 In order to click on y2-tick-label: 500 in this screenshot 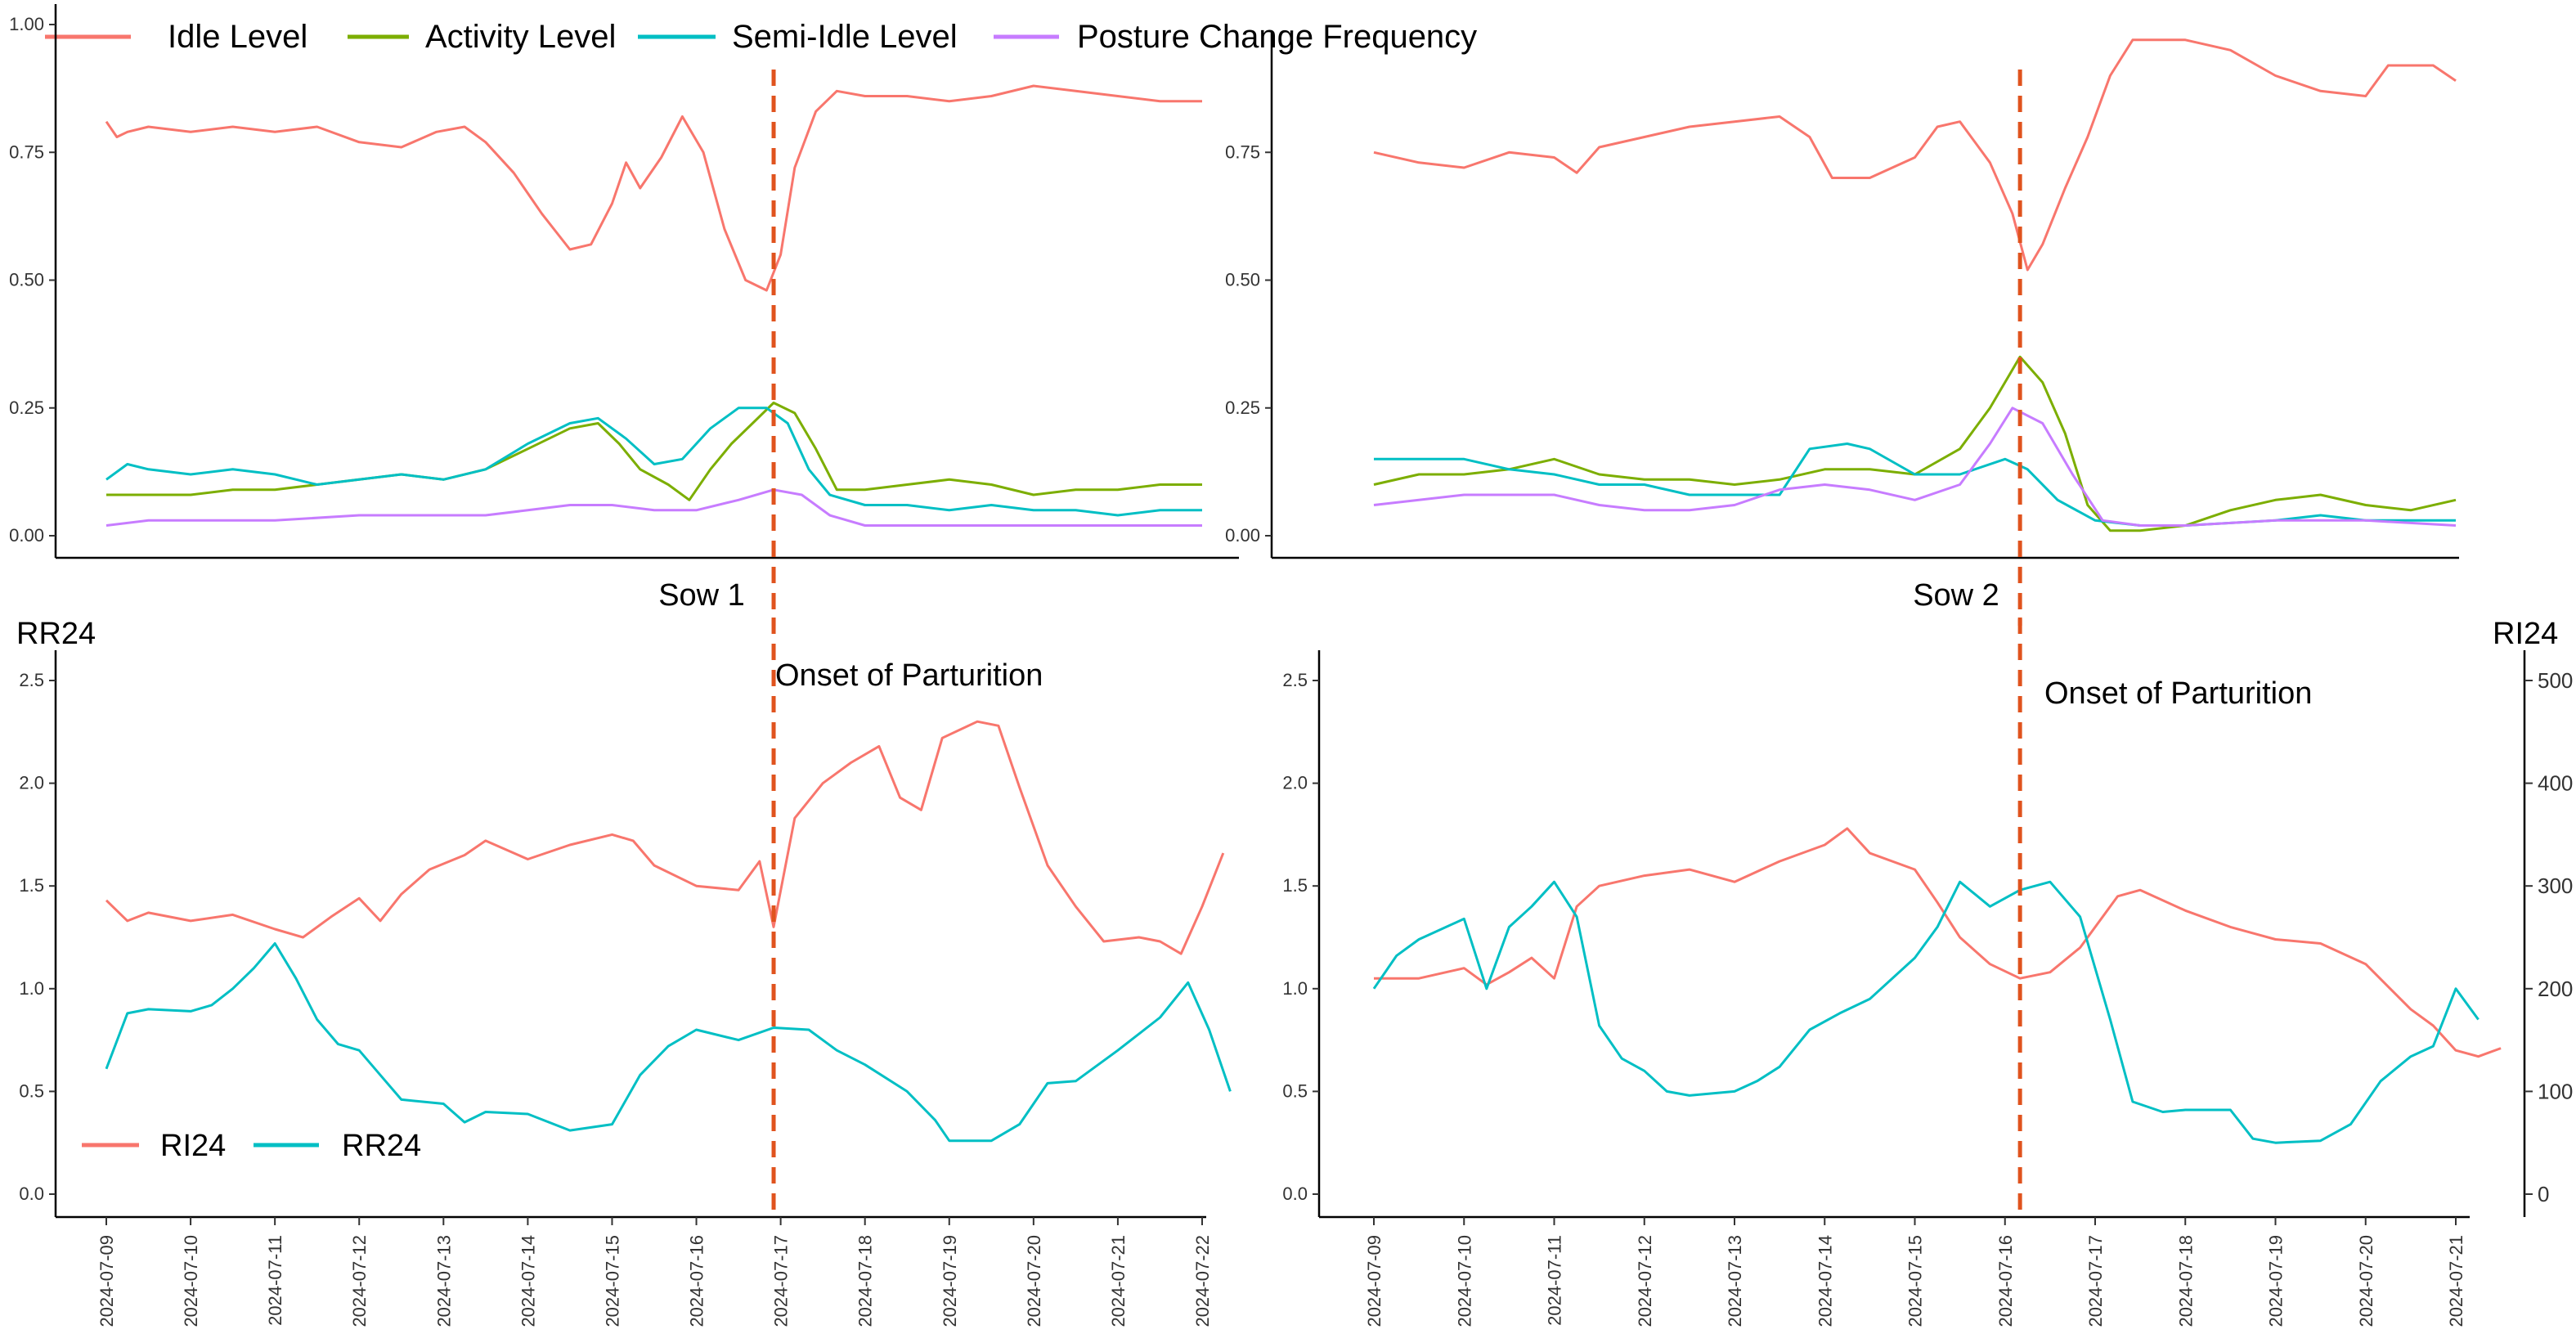, I will do `click(2556, 680)`.